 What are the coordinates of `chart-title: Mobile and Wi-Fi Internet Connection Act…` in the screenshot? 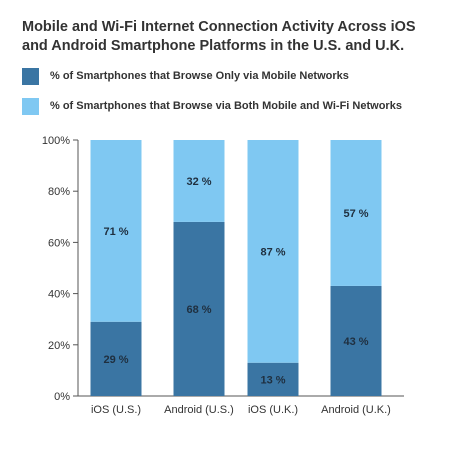 It's located at (219, 36).